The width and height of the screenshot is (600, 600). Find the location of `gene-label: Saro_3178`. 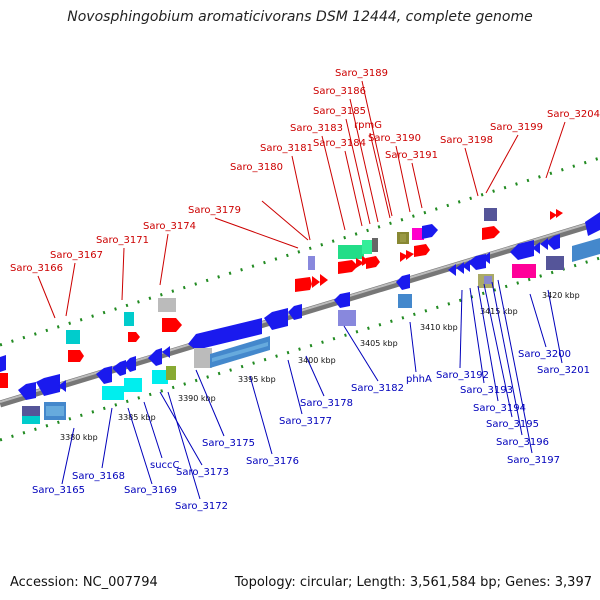

gene-label: Saro_3178 is located at coordinates (326, 403).